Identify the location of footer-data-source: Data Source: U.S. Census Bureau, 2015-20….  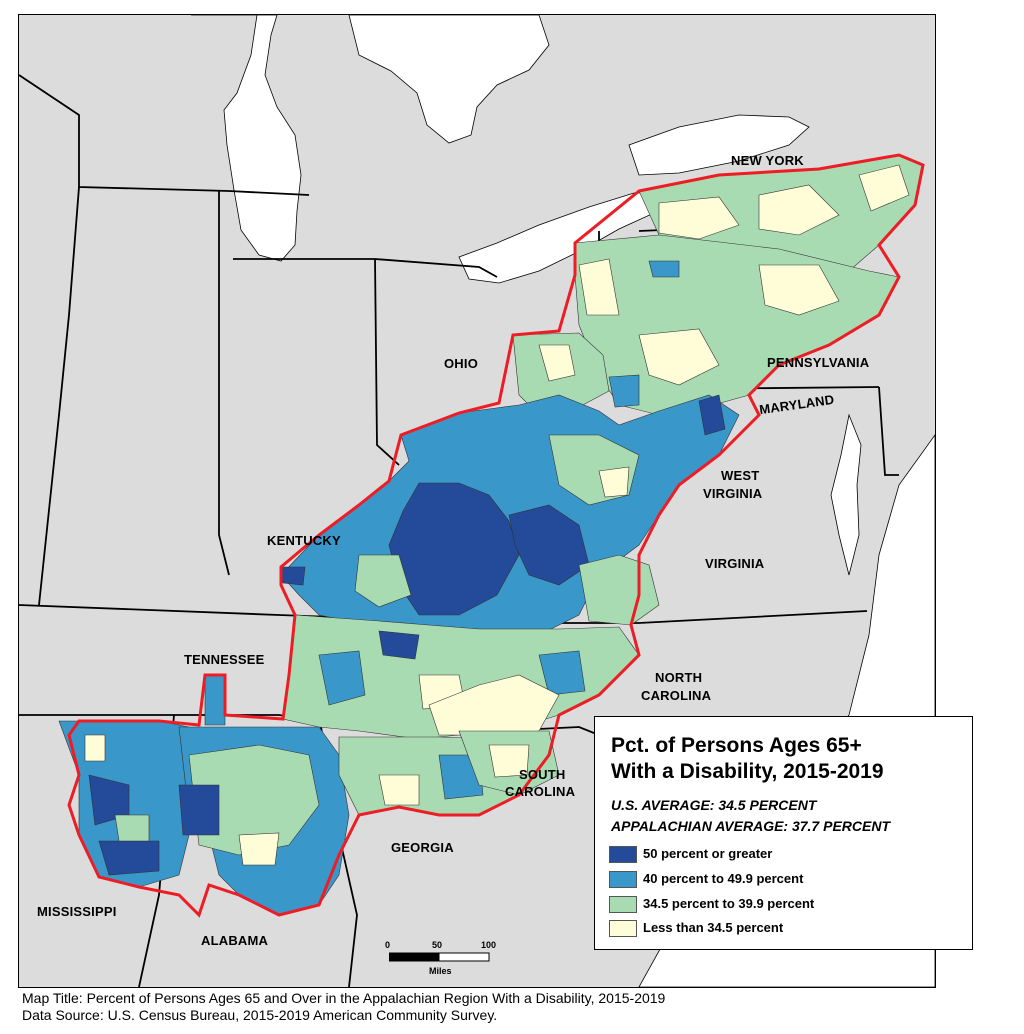
(260, 1015).